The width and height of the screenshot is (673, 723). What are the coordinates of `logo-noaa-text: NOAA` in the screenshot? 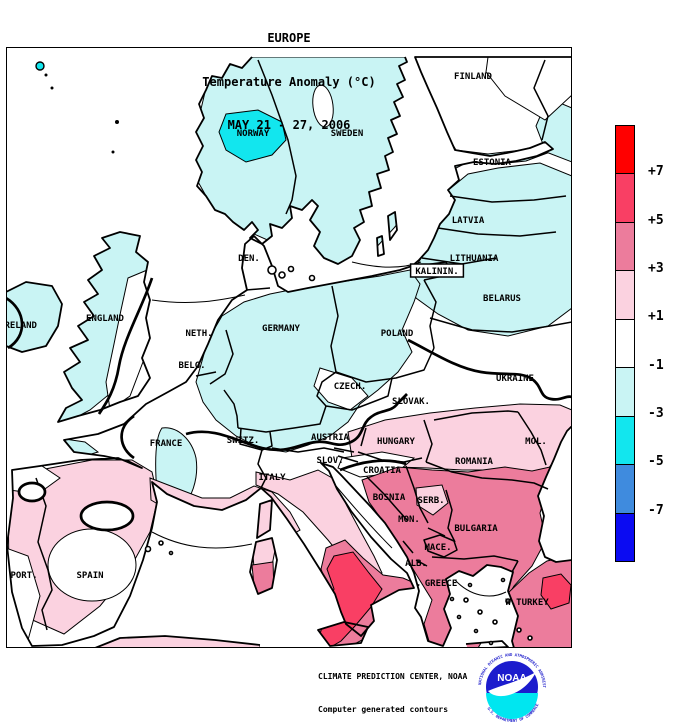 It's located at (511, 678).